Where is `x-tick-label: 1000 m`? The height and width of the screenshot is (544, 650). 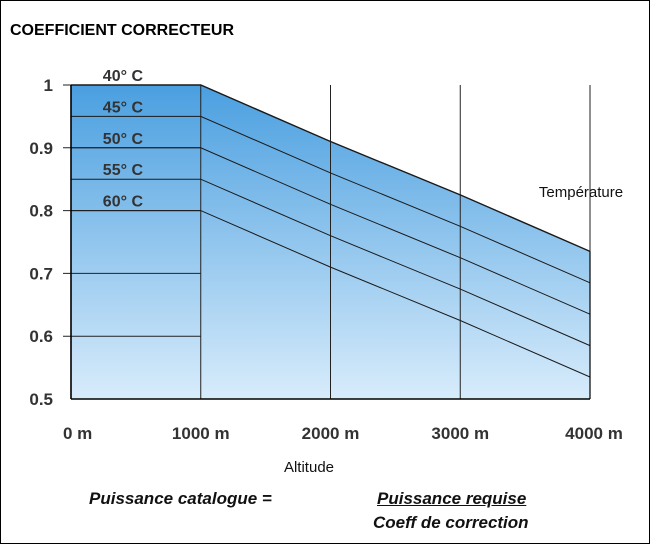 x-tick-label: 1000 m is located at coordinates (201, 433).